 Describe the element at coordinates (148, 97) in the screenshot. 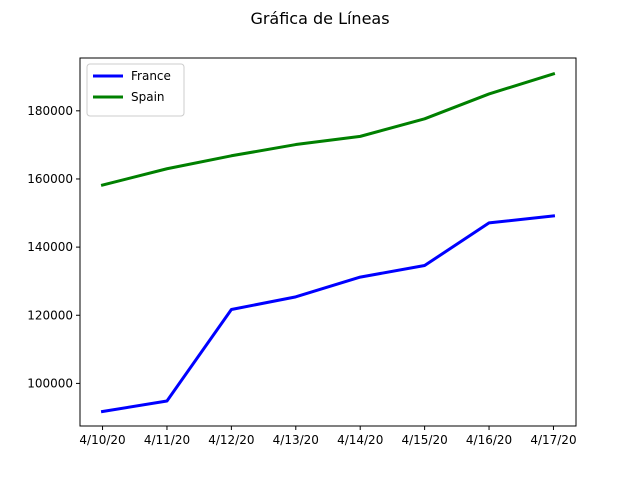

I see `legend-label: Spain` at that location.